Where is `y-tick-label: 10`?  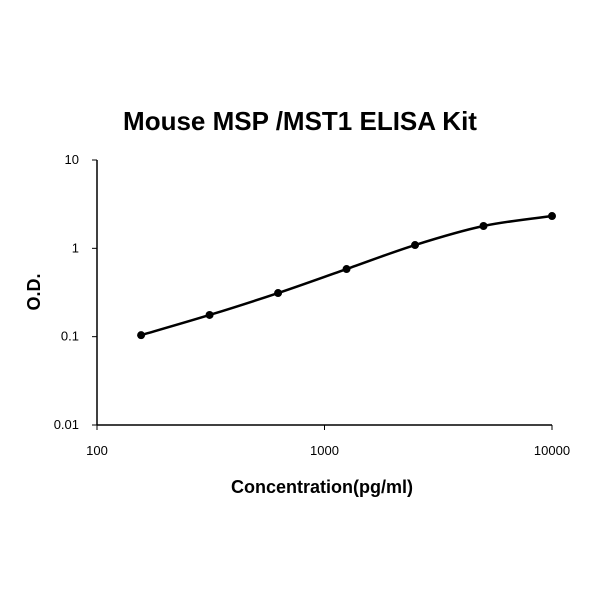
y-tick-label: 10 is located at coordinates (72, 159).